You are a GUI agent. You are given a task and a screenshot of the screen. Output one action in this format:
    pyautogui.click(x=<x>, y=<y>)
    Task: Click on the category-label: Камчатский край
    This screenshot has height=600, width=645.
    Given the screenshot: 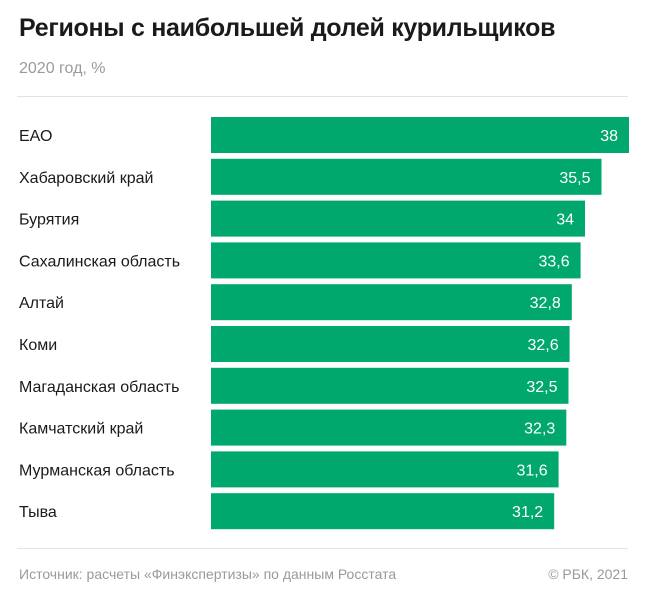 What is the action you would take?
    pyautogui.click(x=81, y=429)
    